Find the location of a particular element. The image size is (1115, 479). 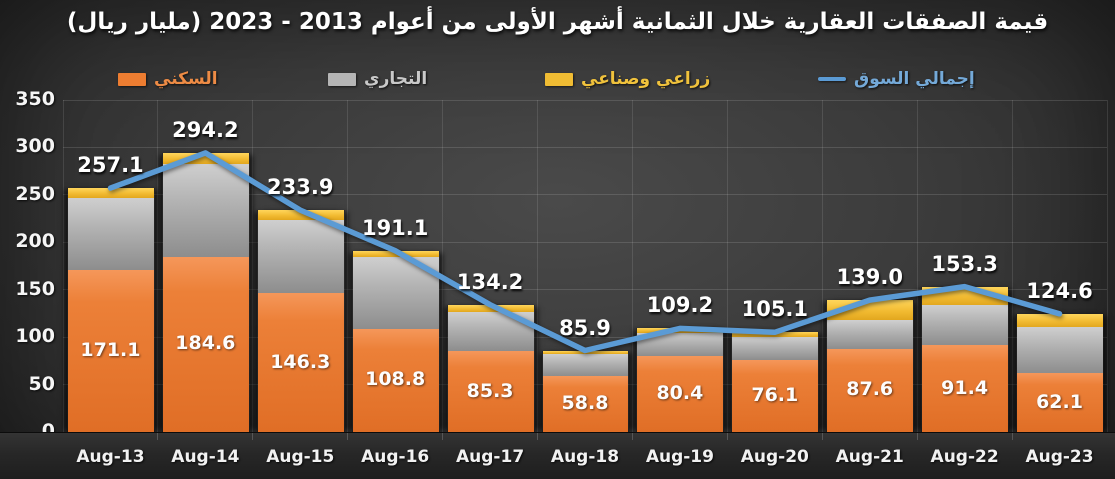

x-axis-label-aug-14: Aug-14 is located at coordinates (205, 457).